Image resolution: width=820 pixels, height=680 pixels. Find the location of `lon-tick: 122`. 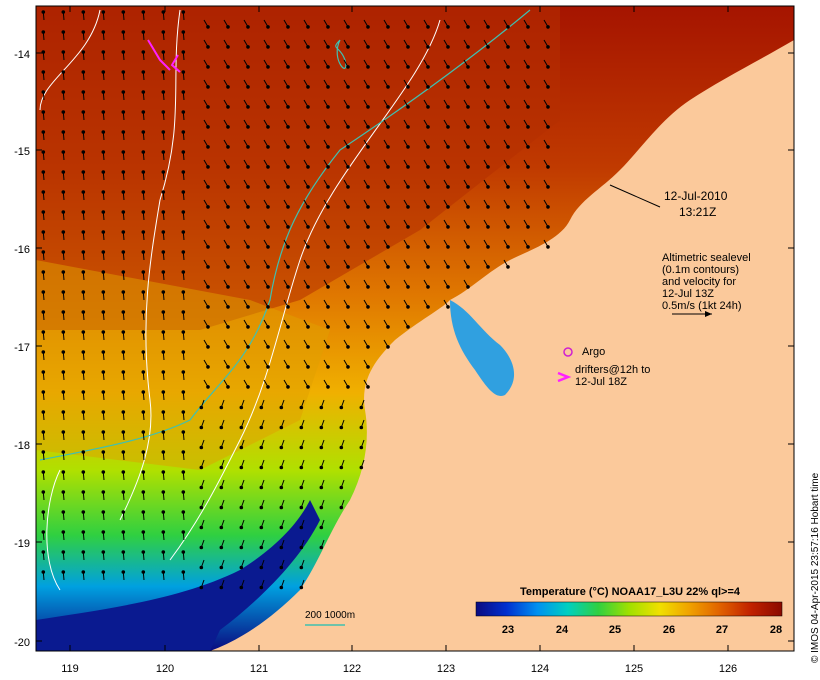

lon-tick: 122 is located at coordinates (352, 669).